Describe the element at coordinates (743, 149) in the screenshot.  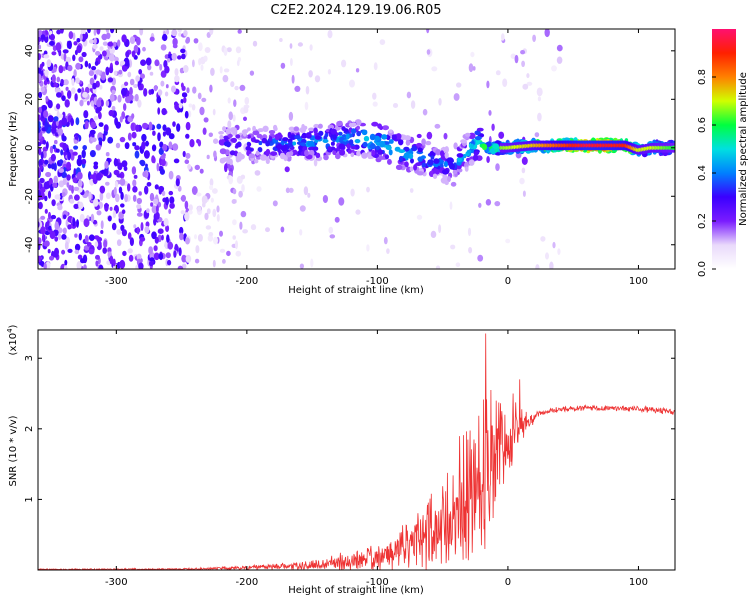
I see `colorbar-label: Normalized spectral amplitude` at that location.